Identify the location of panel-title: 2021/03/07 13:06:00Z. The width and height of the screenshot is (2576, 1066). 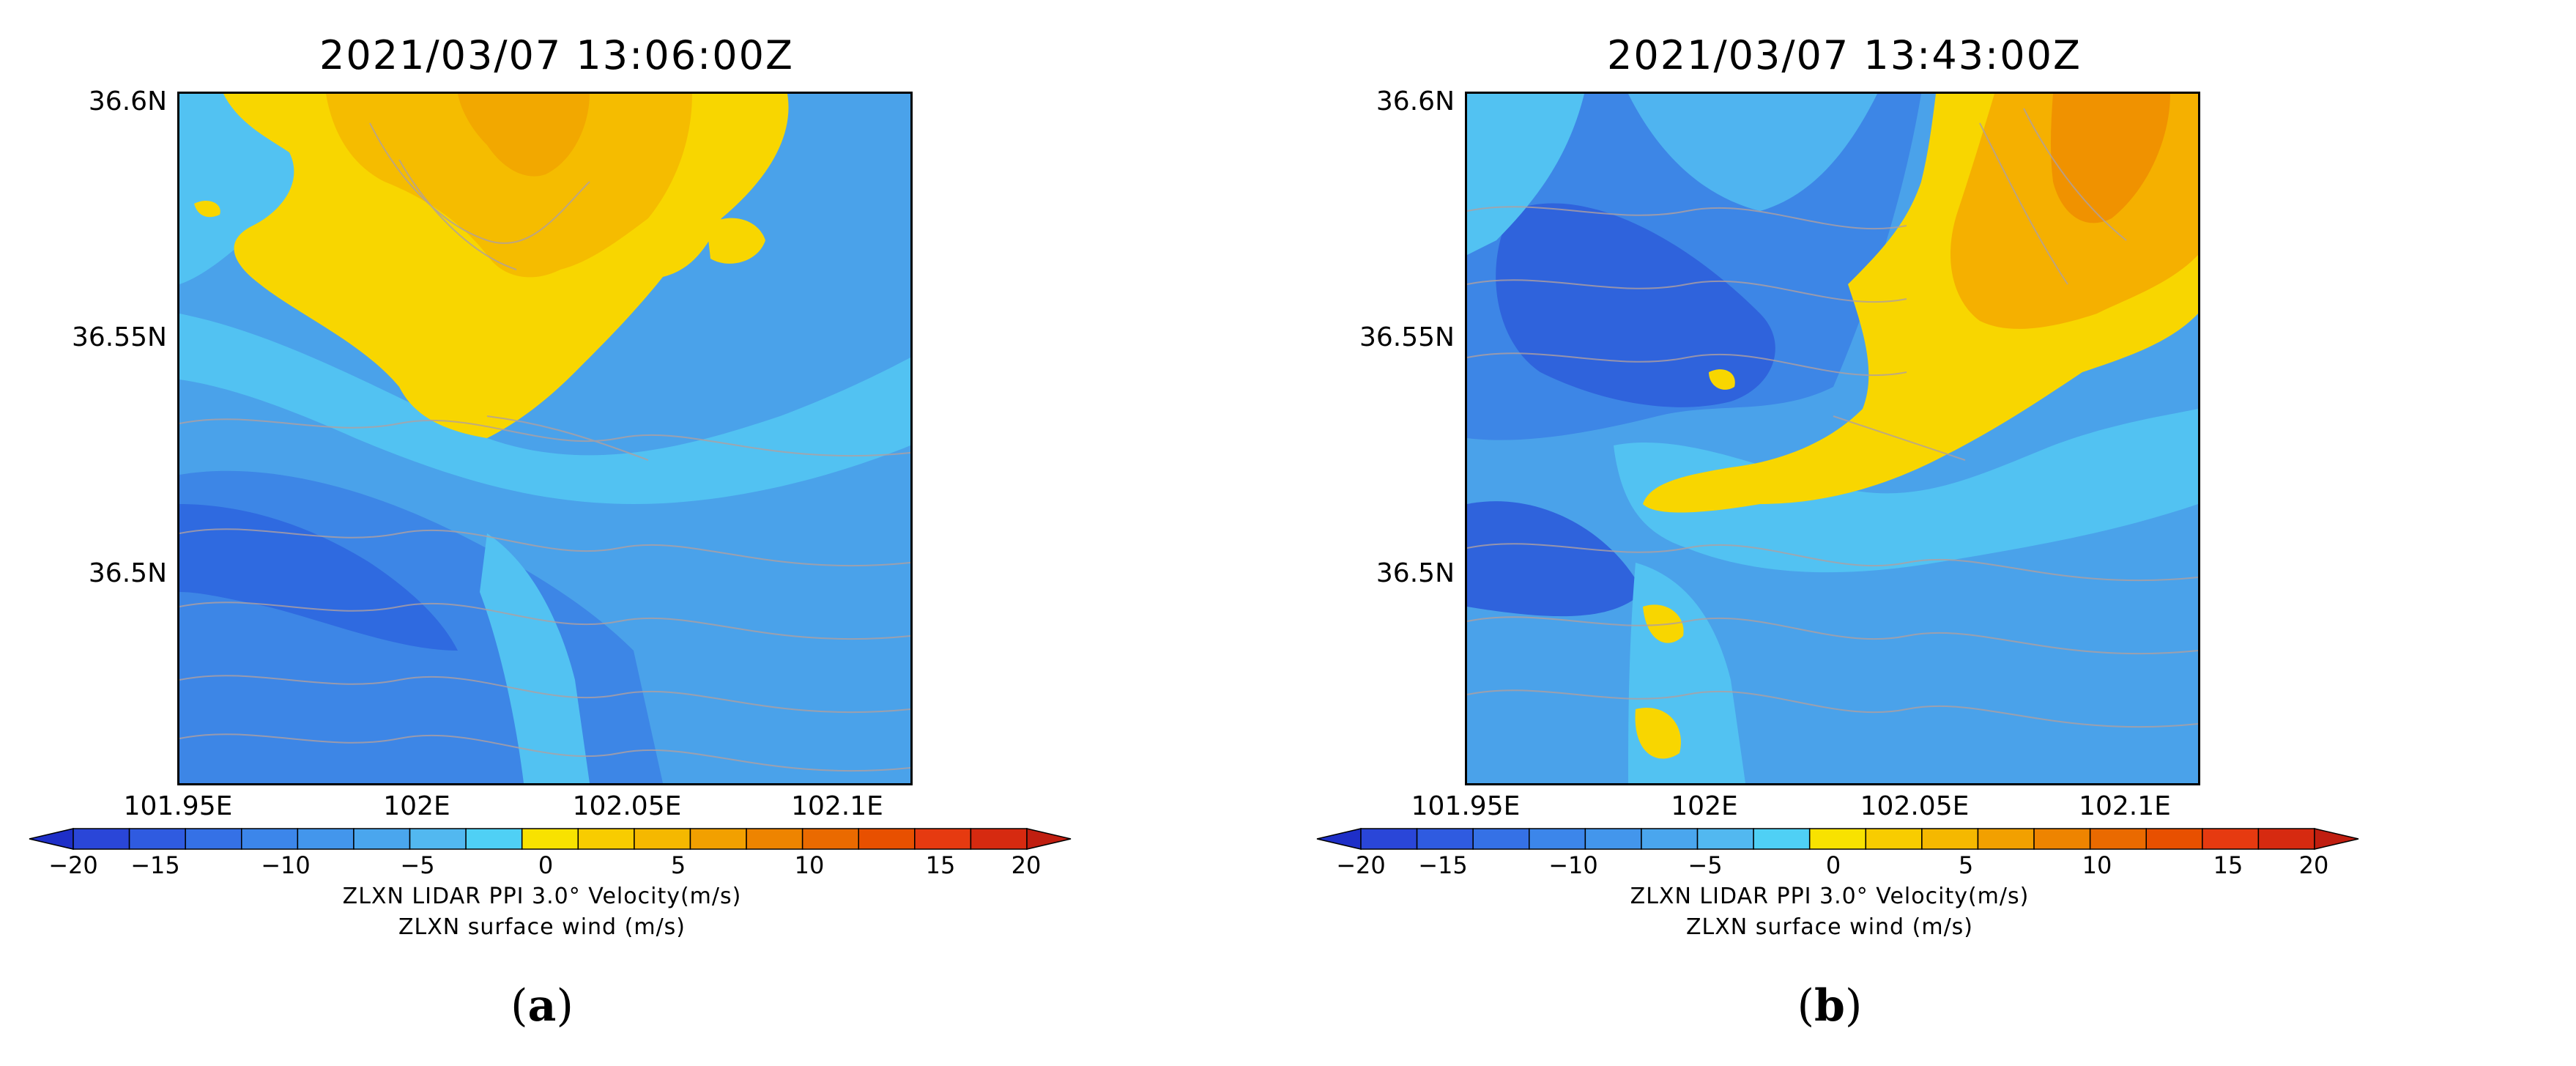
(556, 55).